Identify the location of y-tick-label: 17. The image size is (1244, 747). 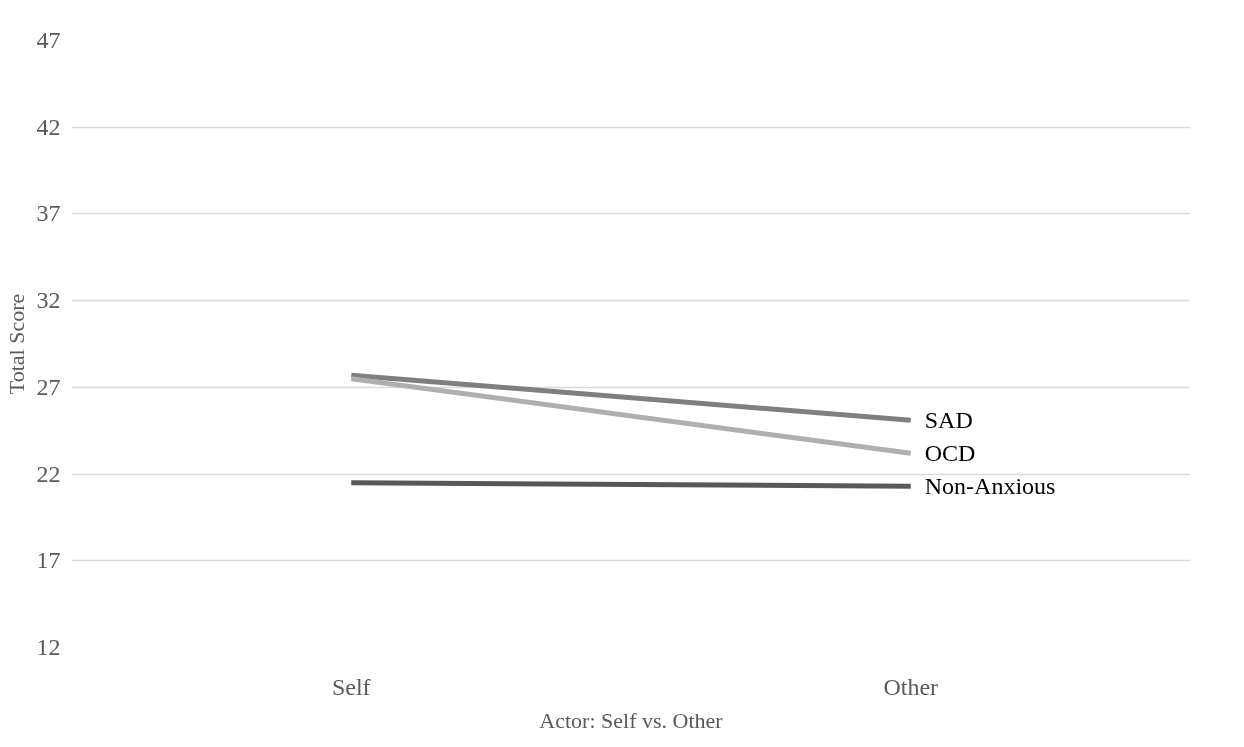
(48, 560).